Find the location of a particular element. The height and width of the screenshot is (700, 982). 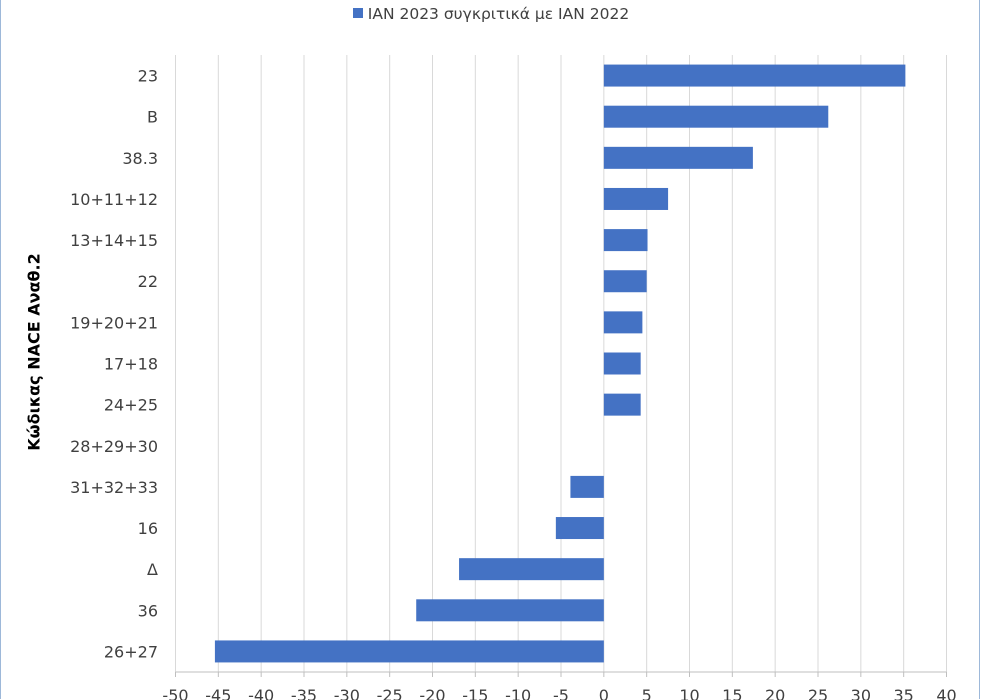

category-label: 10+11+12 is located at coordinates (114, 199).